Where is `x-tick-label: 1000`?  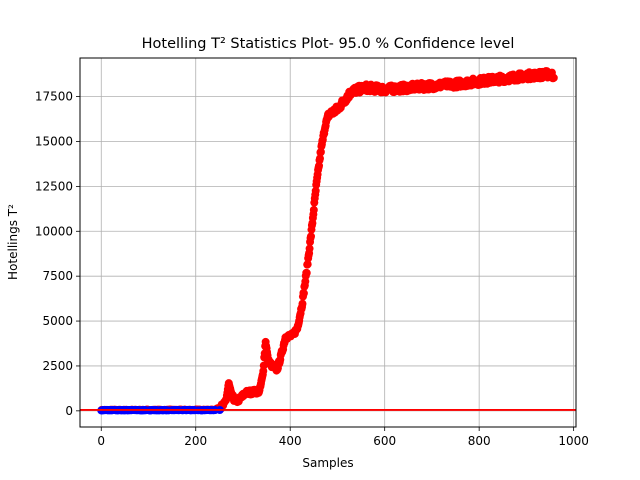
x-tick-label: 1000 is located at coordinates (573, 441).